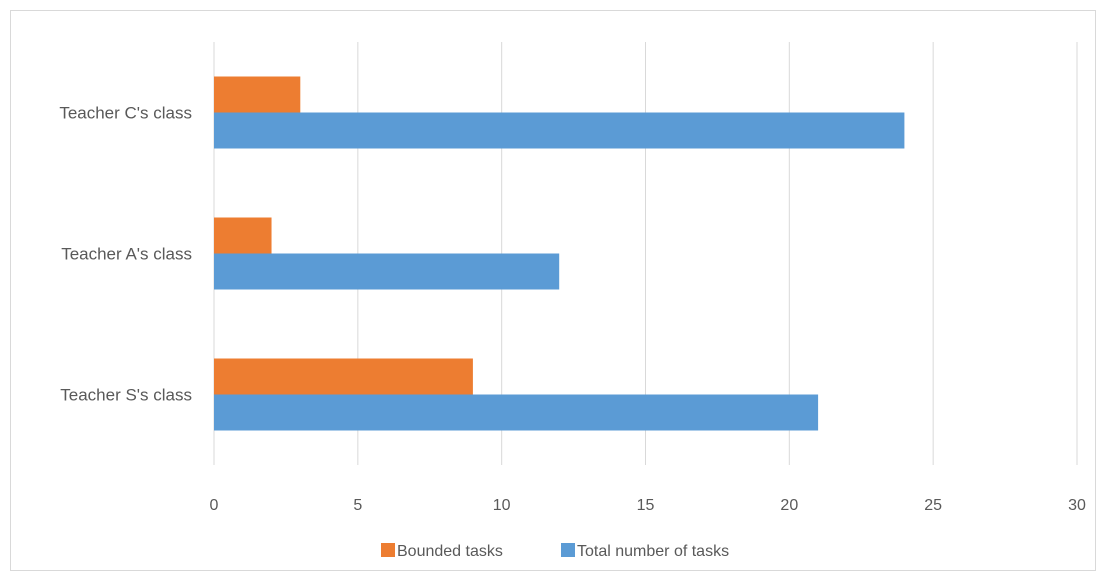  Describe the element at coordinates (789, 505) in the screenshot. I see `x-tick-label: 20` at that location.